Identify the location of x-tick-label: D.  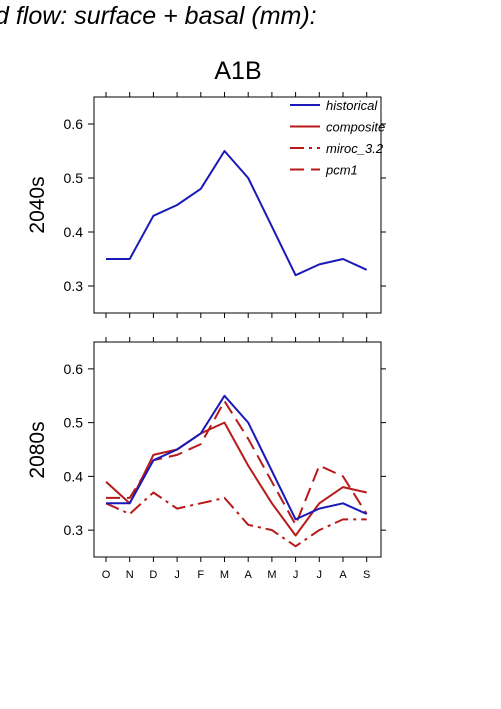
(153, 575).